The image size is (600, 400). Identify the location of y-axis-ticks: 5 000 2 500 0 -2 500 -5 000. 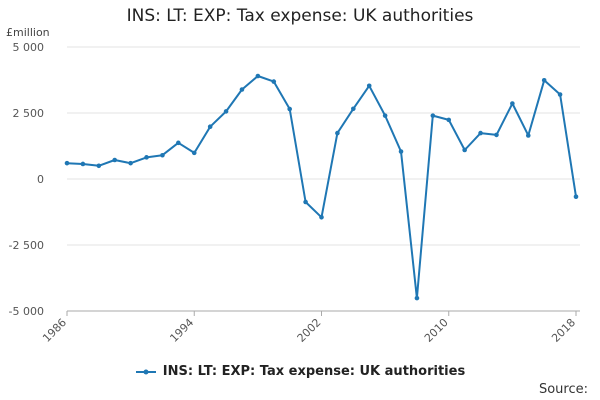
(26, 179).